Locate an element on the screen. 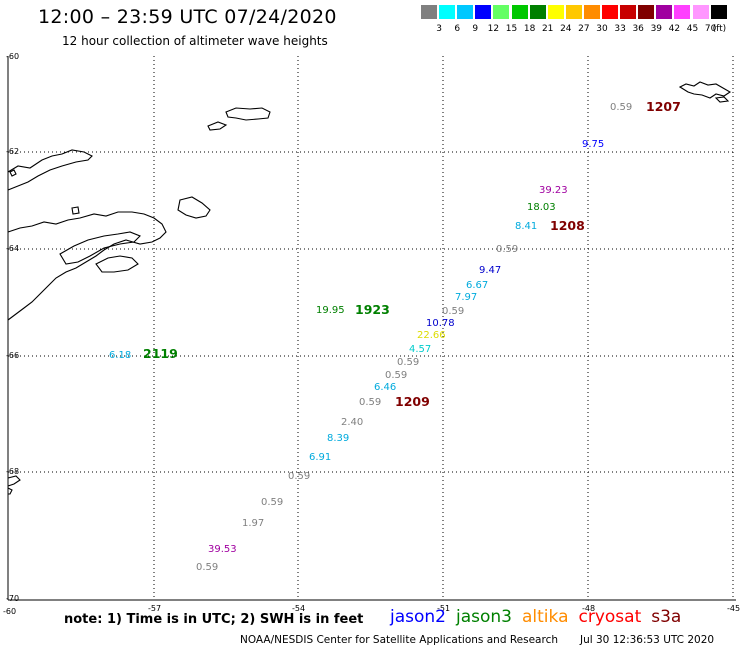 The height and width of the screenshot is (650, 740). lat-label: -62 is located at coordinates (12, 151).